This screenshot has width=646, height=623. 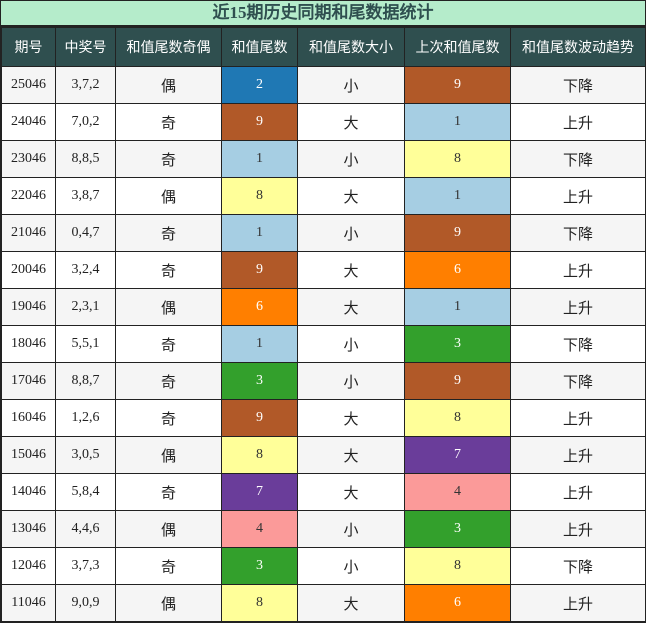 What do you see at coordinates (28, 566) in the screenshot?
I see `cell-period: 12046` at bounding box center [28, 566].